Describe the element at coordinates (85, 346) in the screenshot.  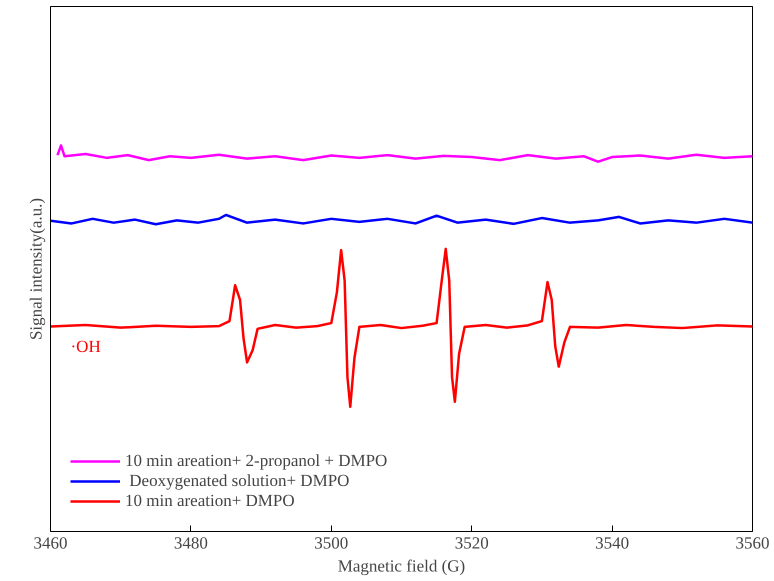
I see `annotation: ·OH` at that location.